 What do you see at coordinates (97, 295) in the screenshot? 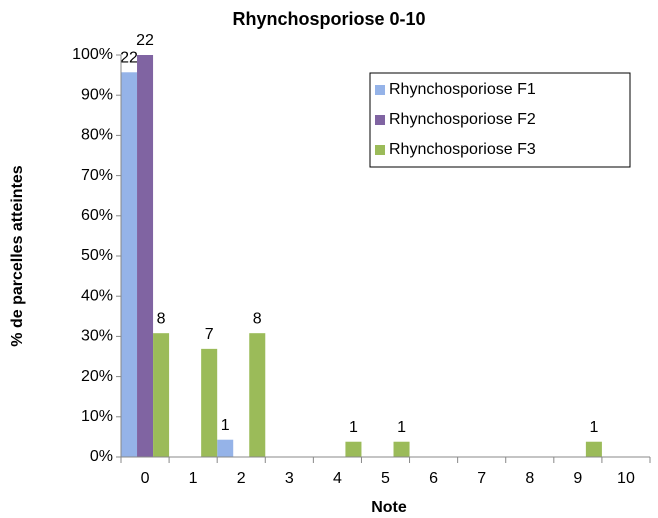
I see `y-tick-label: 40%` at bounding box center [97, 295].